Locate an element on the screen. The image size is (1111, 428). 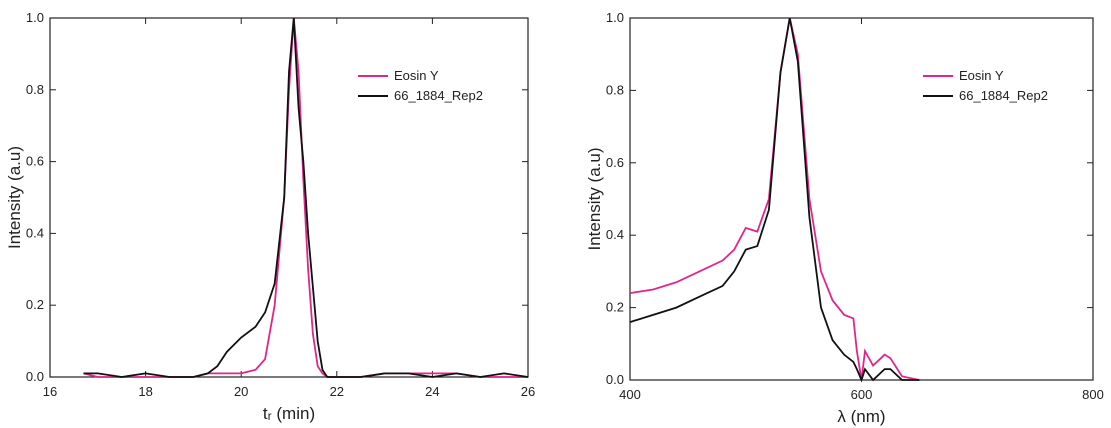
x-tick-label: 26 is located at coordinates (528, 391).